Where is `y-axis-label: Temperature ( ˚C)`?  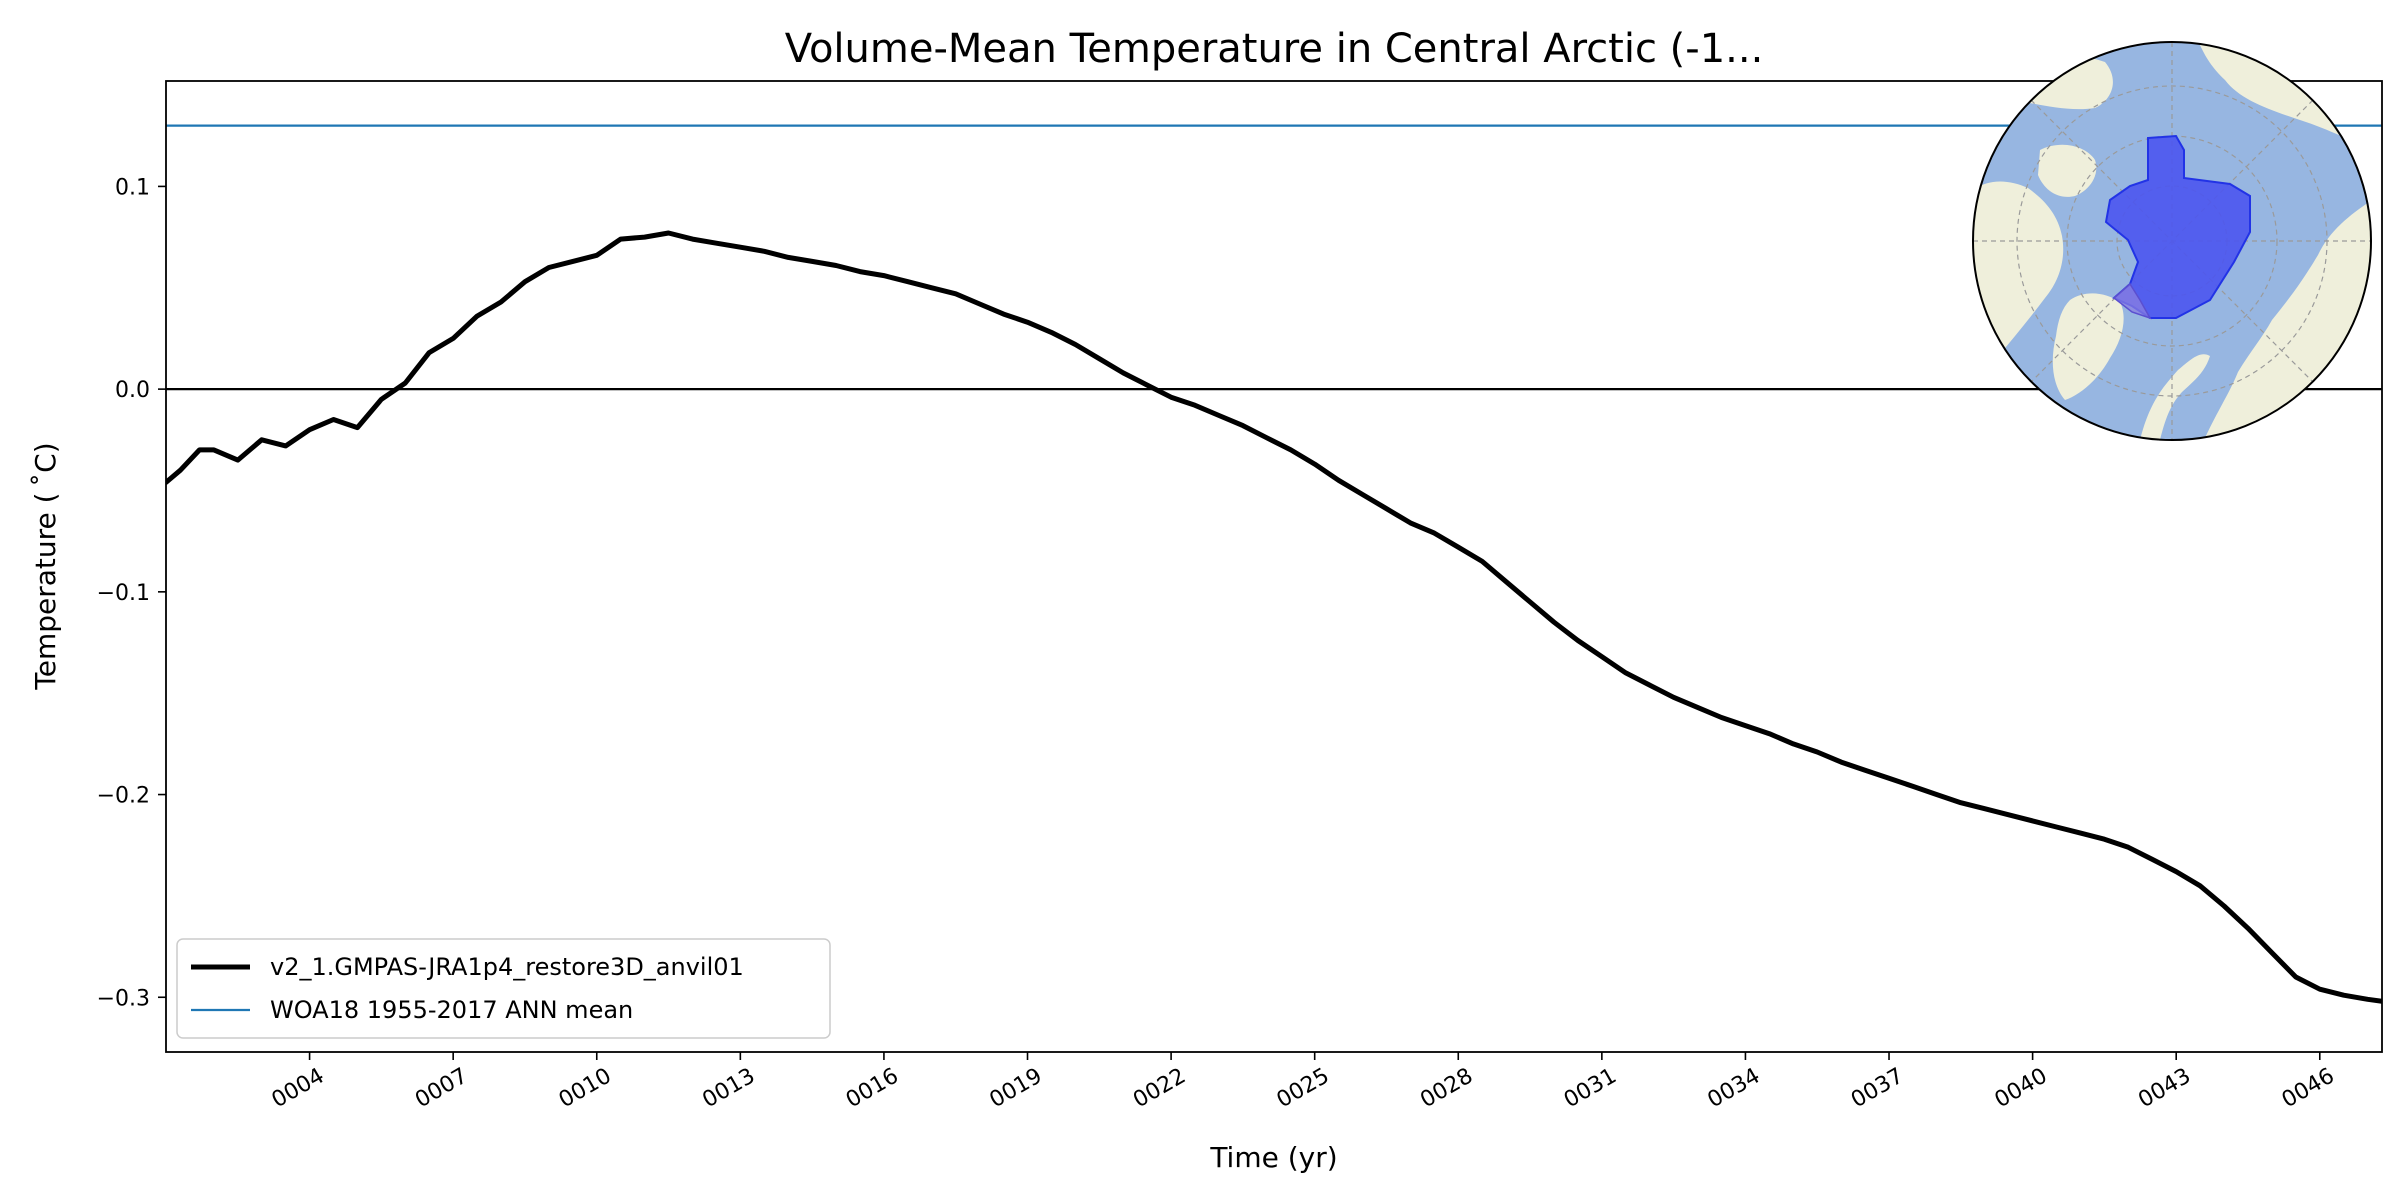
y-axis-label: Temperature ( ˚C) is located at coordinates (45, 566).